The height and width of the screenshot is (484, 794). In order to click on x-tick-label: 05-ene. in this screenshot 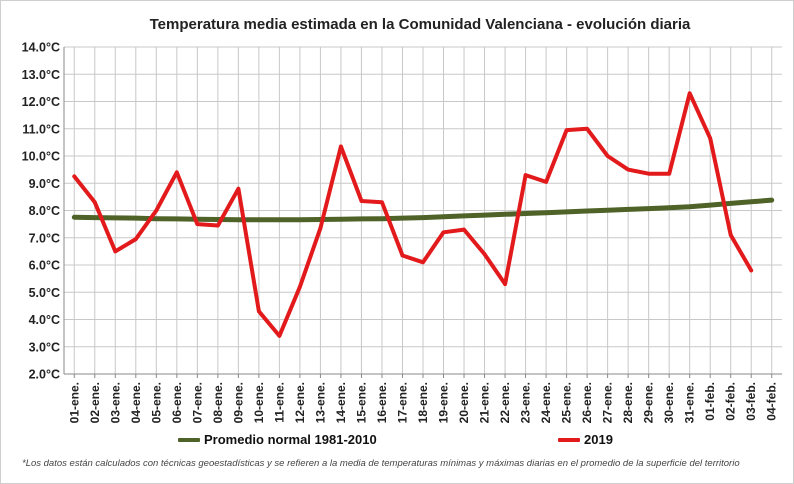, I will do `click(156, 402)`.